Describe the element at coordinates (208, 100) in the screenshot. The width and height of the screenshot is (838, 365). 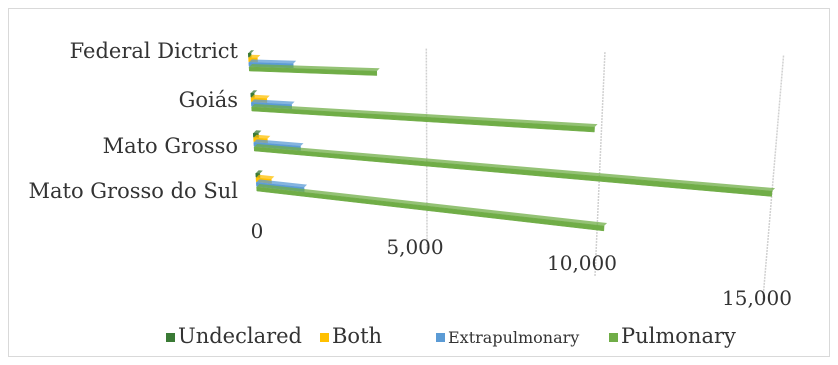
I see `category-label-goi-s: Goiás` at that location.